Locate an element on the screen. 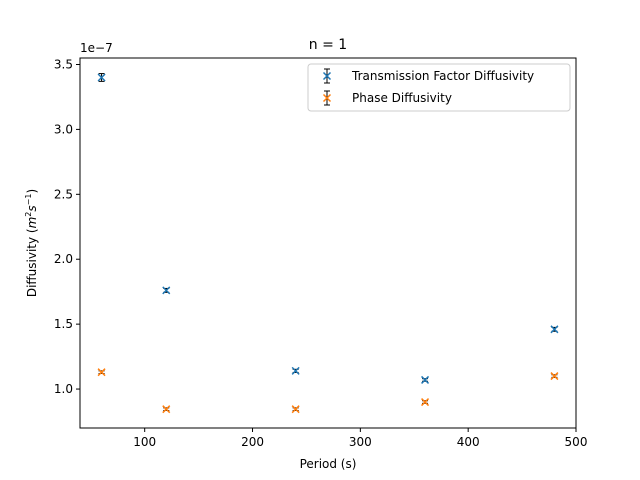 Image resolution: width=640 pixels, height=480 pixels. legend-item: Transmission Factor Diffusivity is located at coordinates (428, 76).